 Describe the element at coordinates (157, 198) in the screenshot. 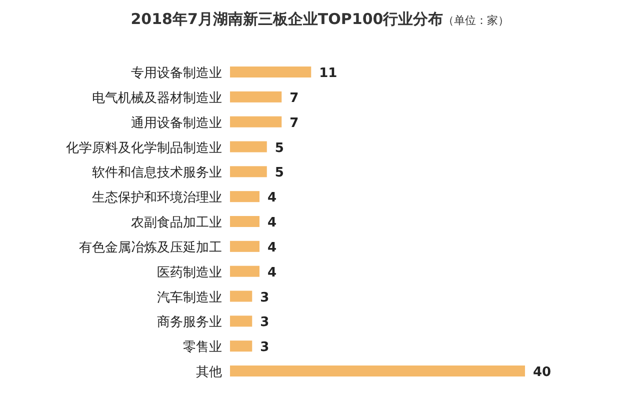

I see `y-tick-label: 生态保护和环境治理业` at that location.